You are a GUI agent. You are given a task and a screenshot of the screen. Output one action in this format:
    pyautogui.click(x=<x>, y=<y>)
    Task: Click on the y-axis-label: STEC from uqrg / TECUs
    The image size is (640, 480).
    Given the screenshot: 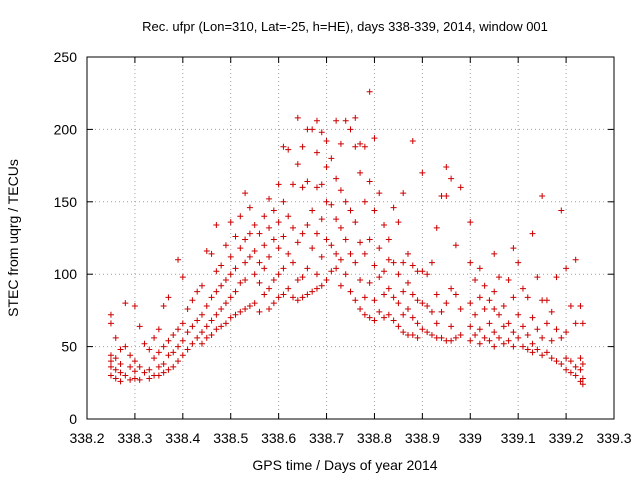 What is the action you would take?
    pyautogui.click(x=13, y=238)
    